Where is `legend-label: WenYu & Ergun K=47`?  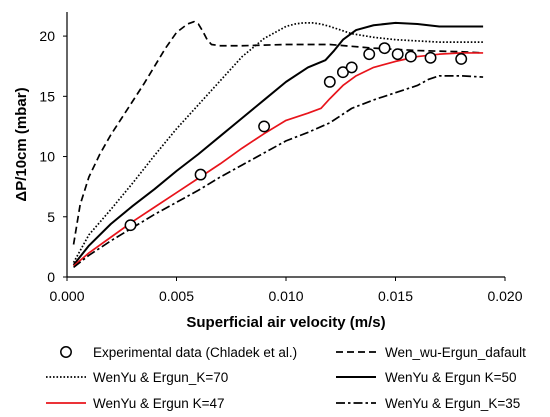
legend-label: WenYu & Ergun K=47 is located at coordinates (158, 403).